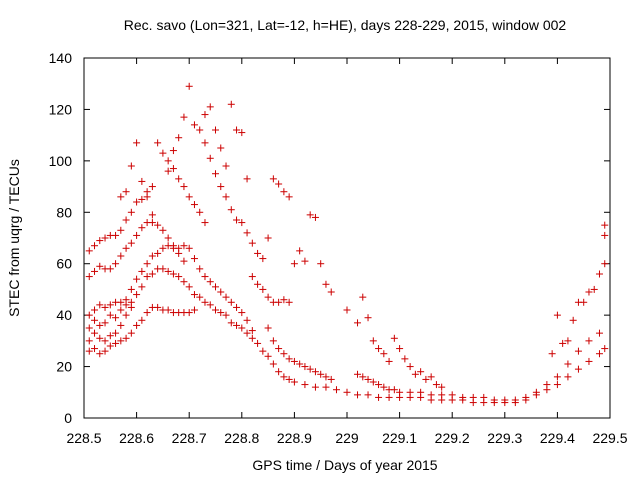  Describe the element at coordinates (452, 438) in the screenshot. I see `x-tick-label: 229.2` at that location.